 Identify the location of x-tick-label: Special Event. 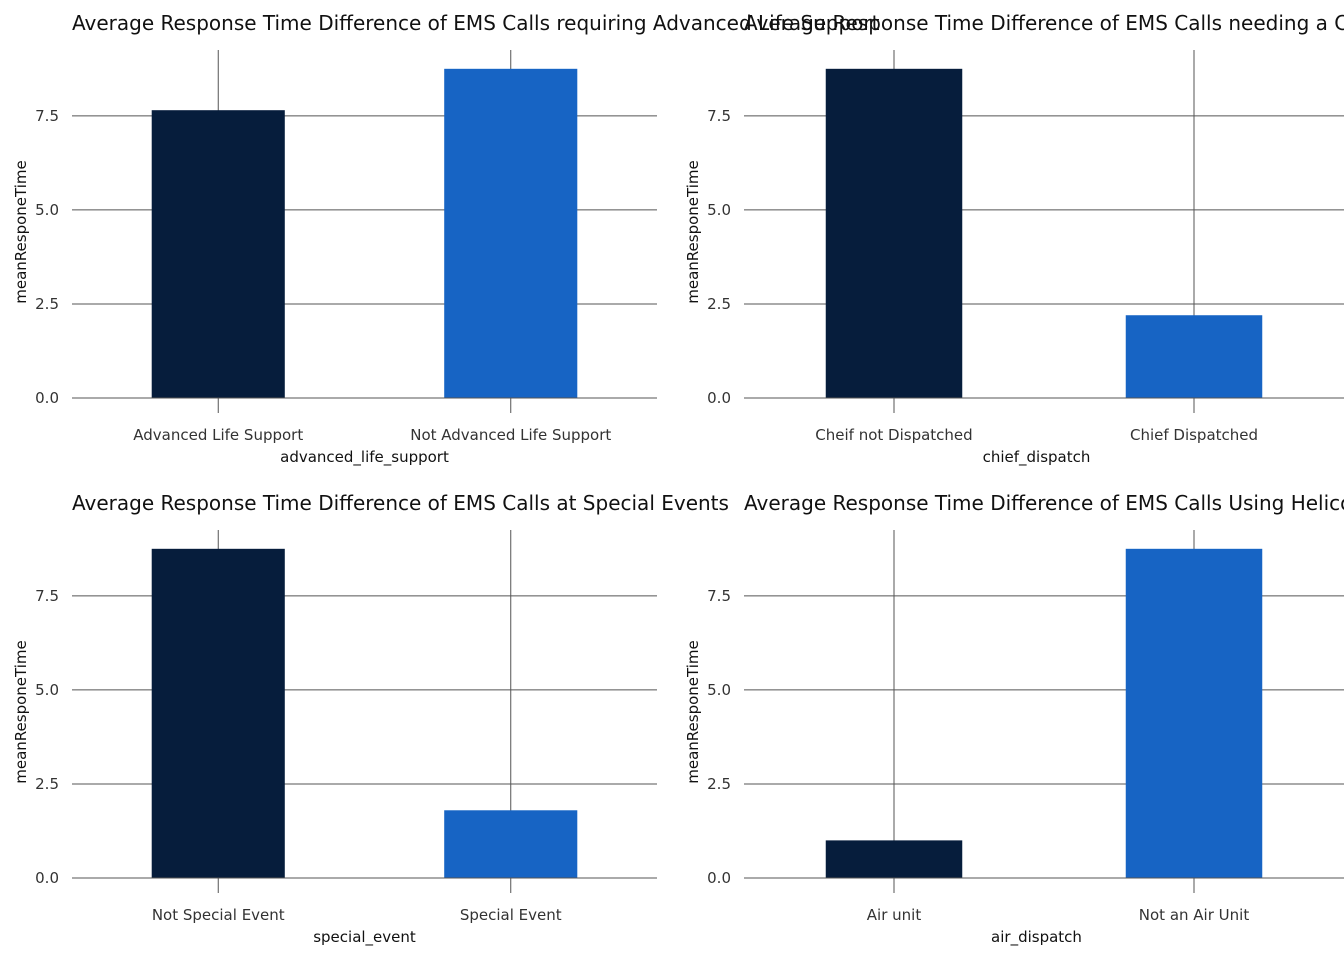
(511, 915).